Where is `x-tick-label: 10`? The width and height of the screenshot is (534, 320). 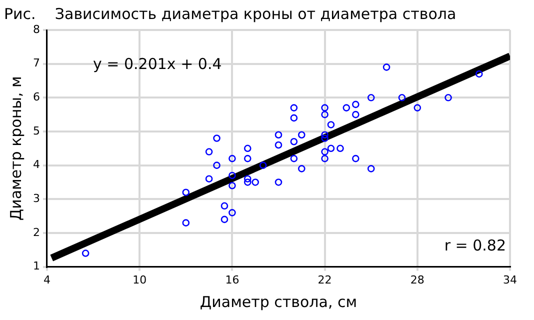
x-tick-label: 10 is located at coordinates (139, 279).